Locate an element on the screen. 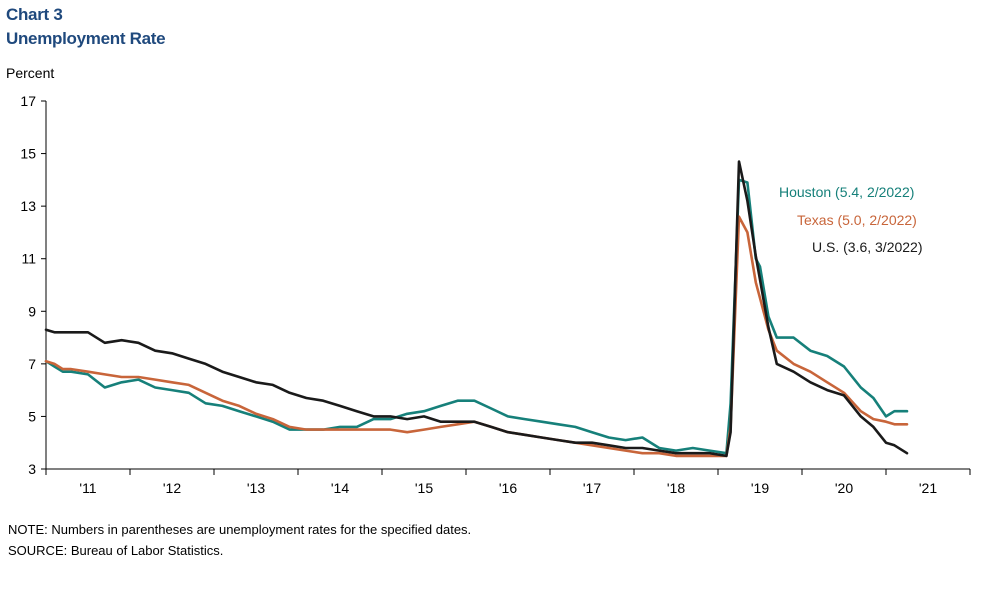 This screenshot has width=997, height=589. legend-label-houston: Houston (5.4, 2/2022) is located at coordinates (846, 192).